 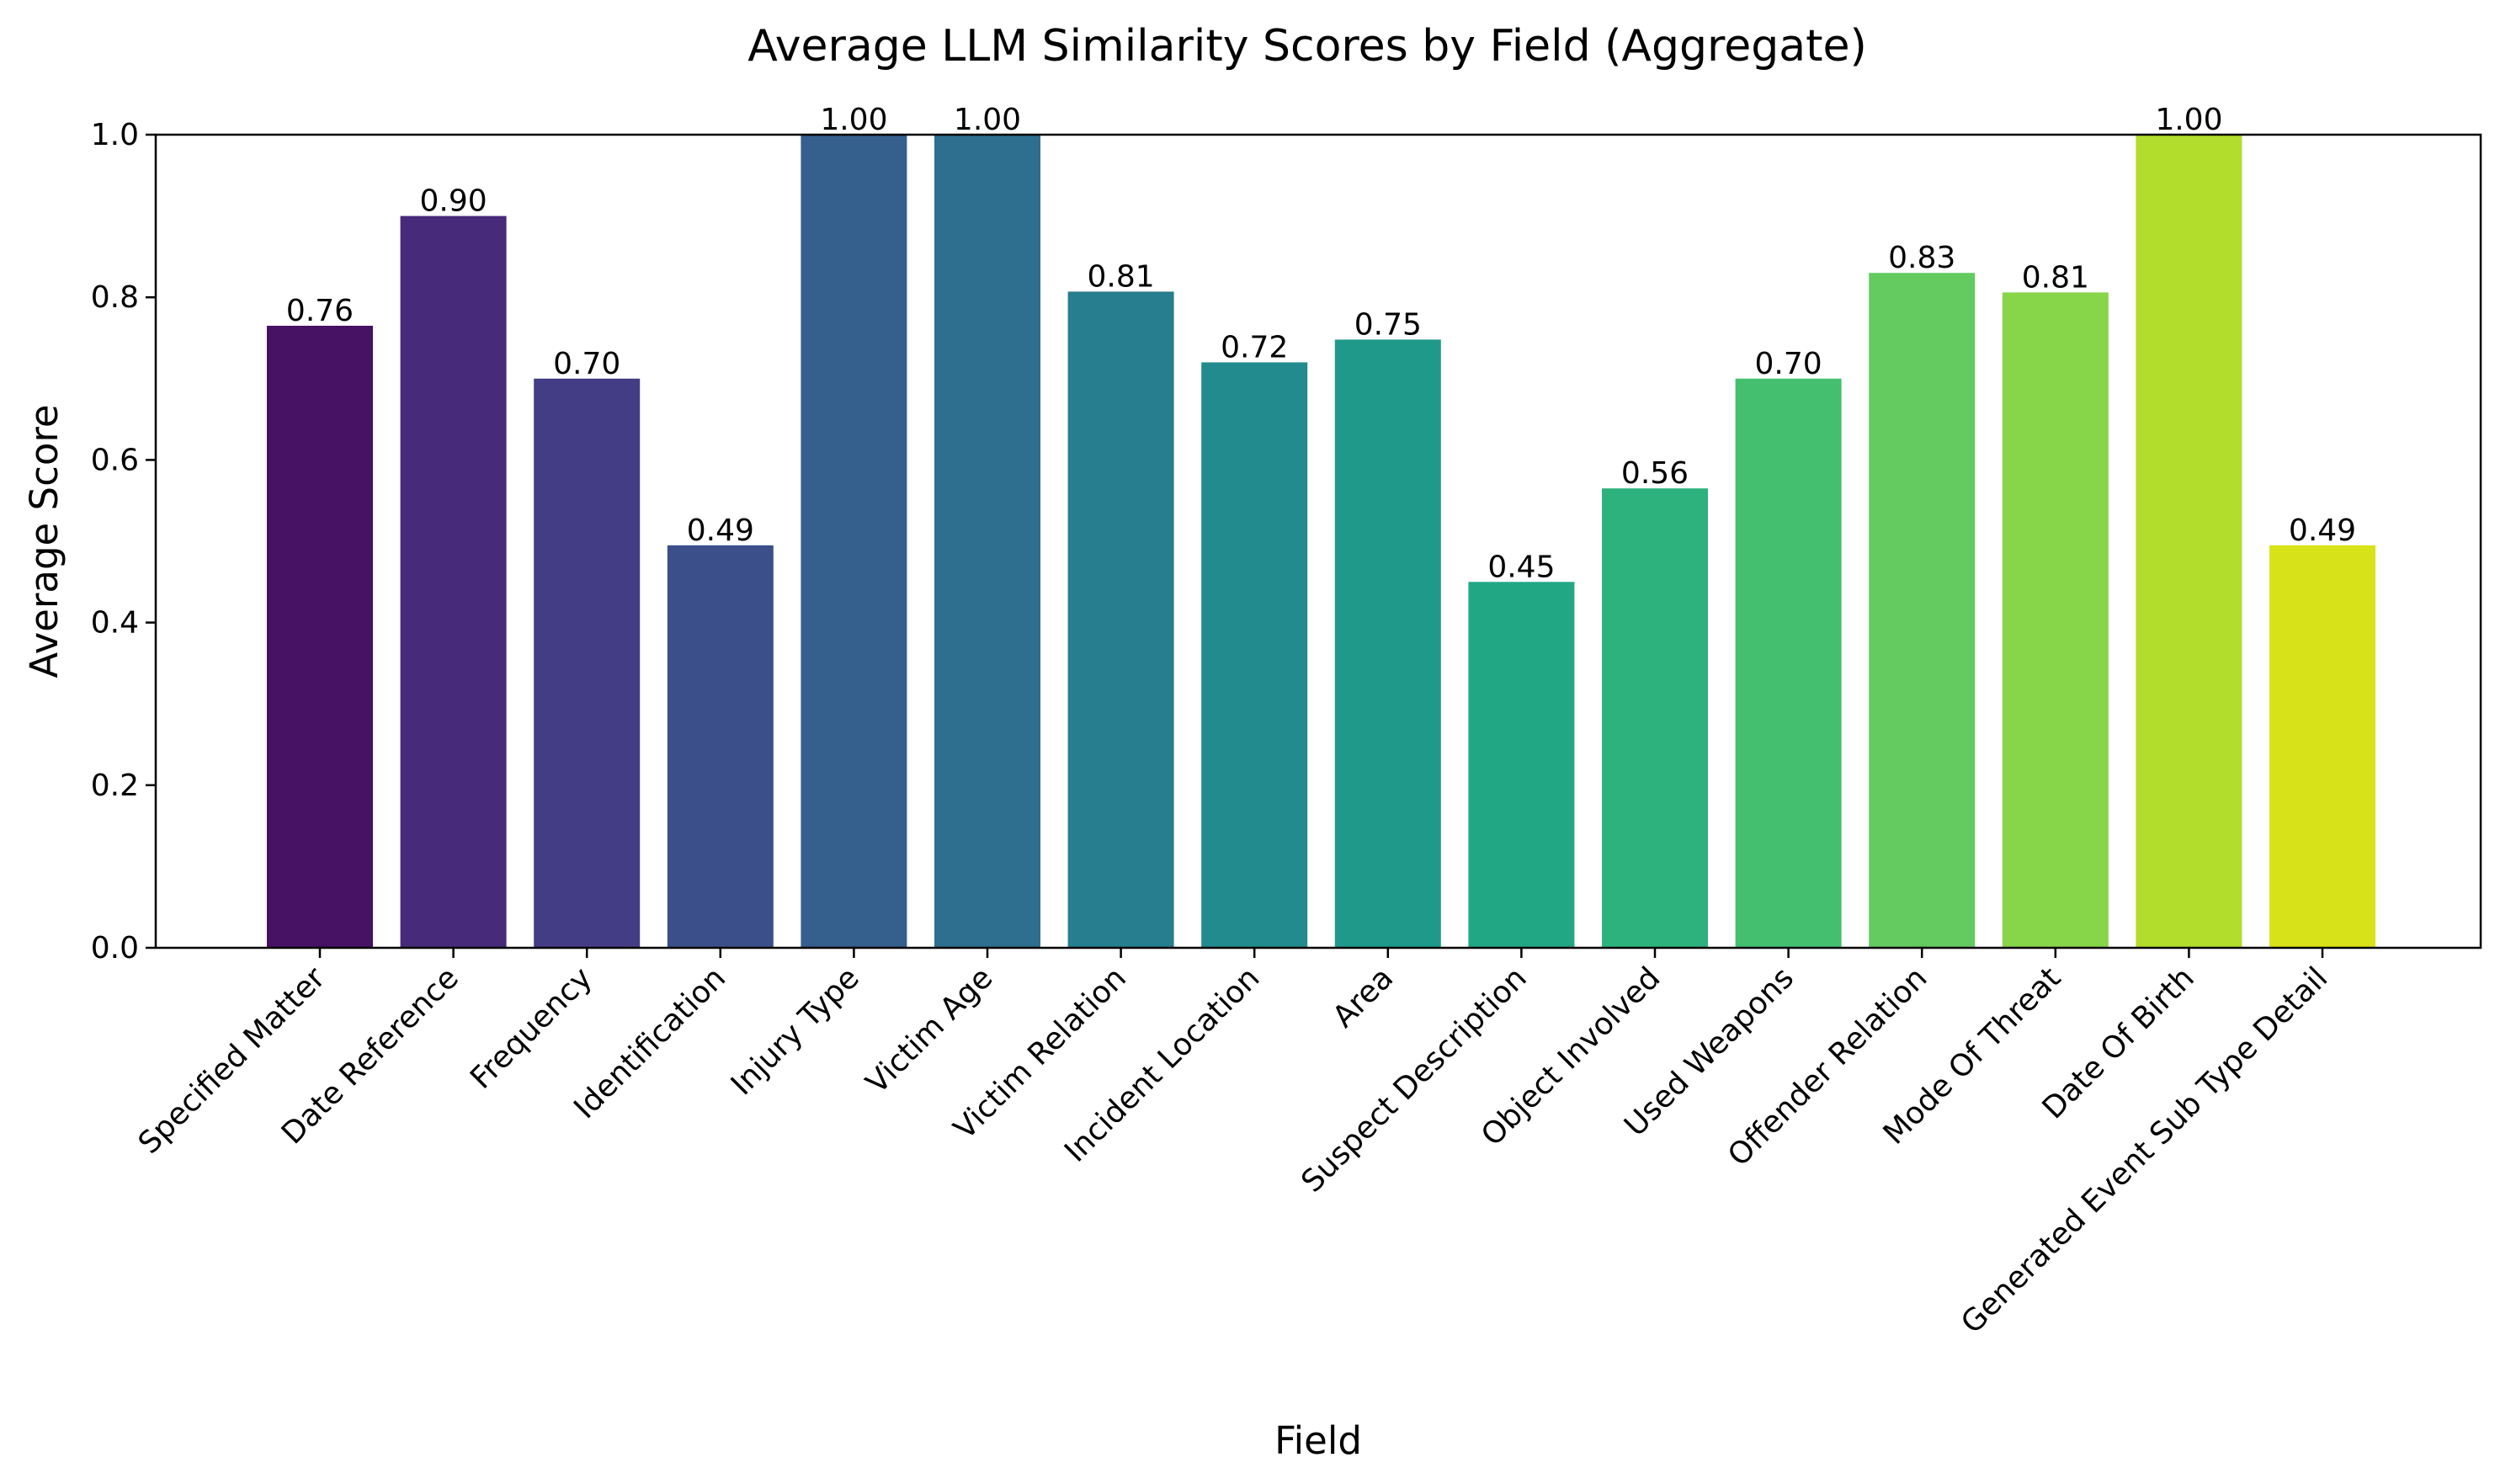 I want to click on bar-value-label: 0.56, so click(x=1655, y=473).